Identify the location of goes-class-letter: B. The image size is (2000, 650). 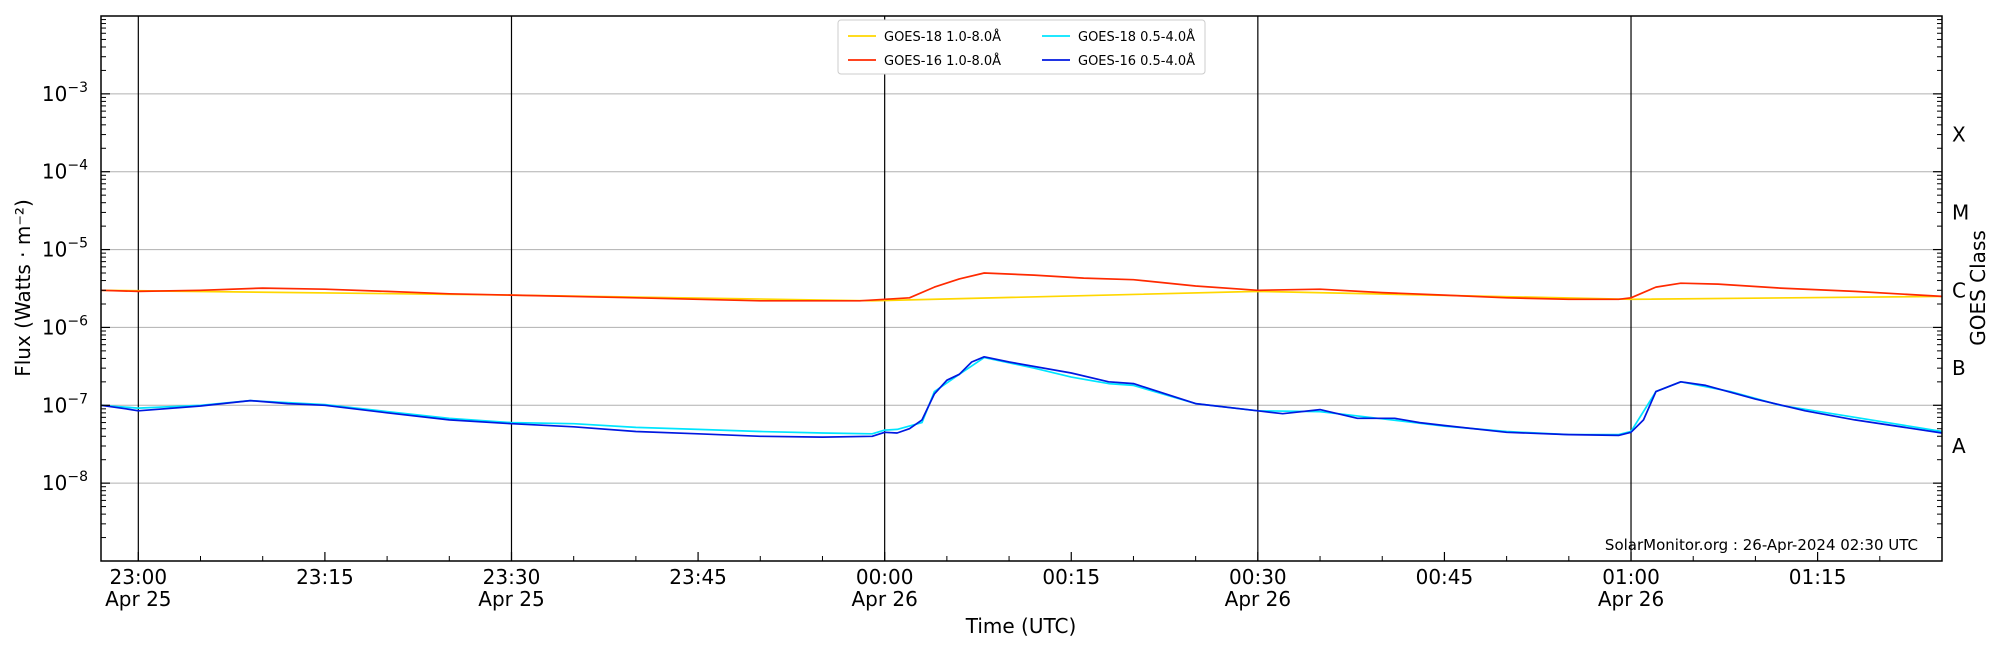
(1959, 368).